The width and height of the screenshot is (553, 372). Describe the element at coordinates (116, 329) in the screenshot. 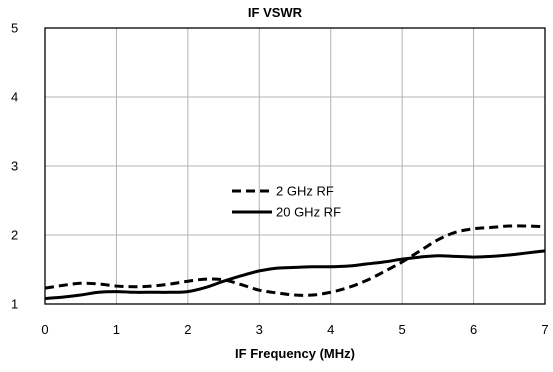

I see `x-tick-label: 1` at that location.